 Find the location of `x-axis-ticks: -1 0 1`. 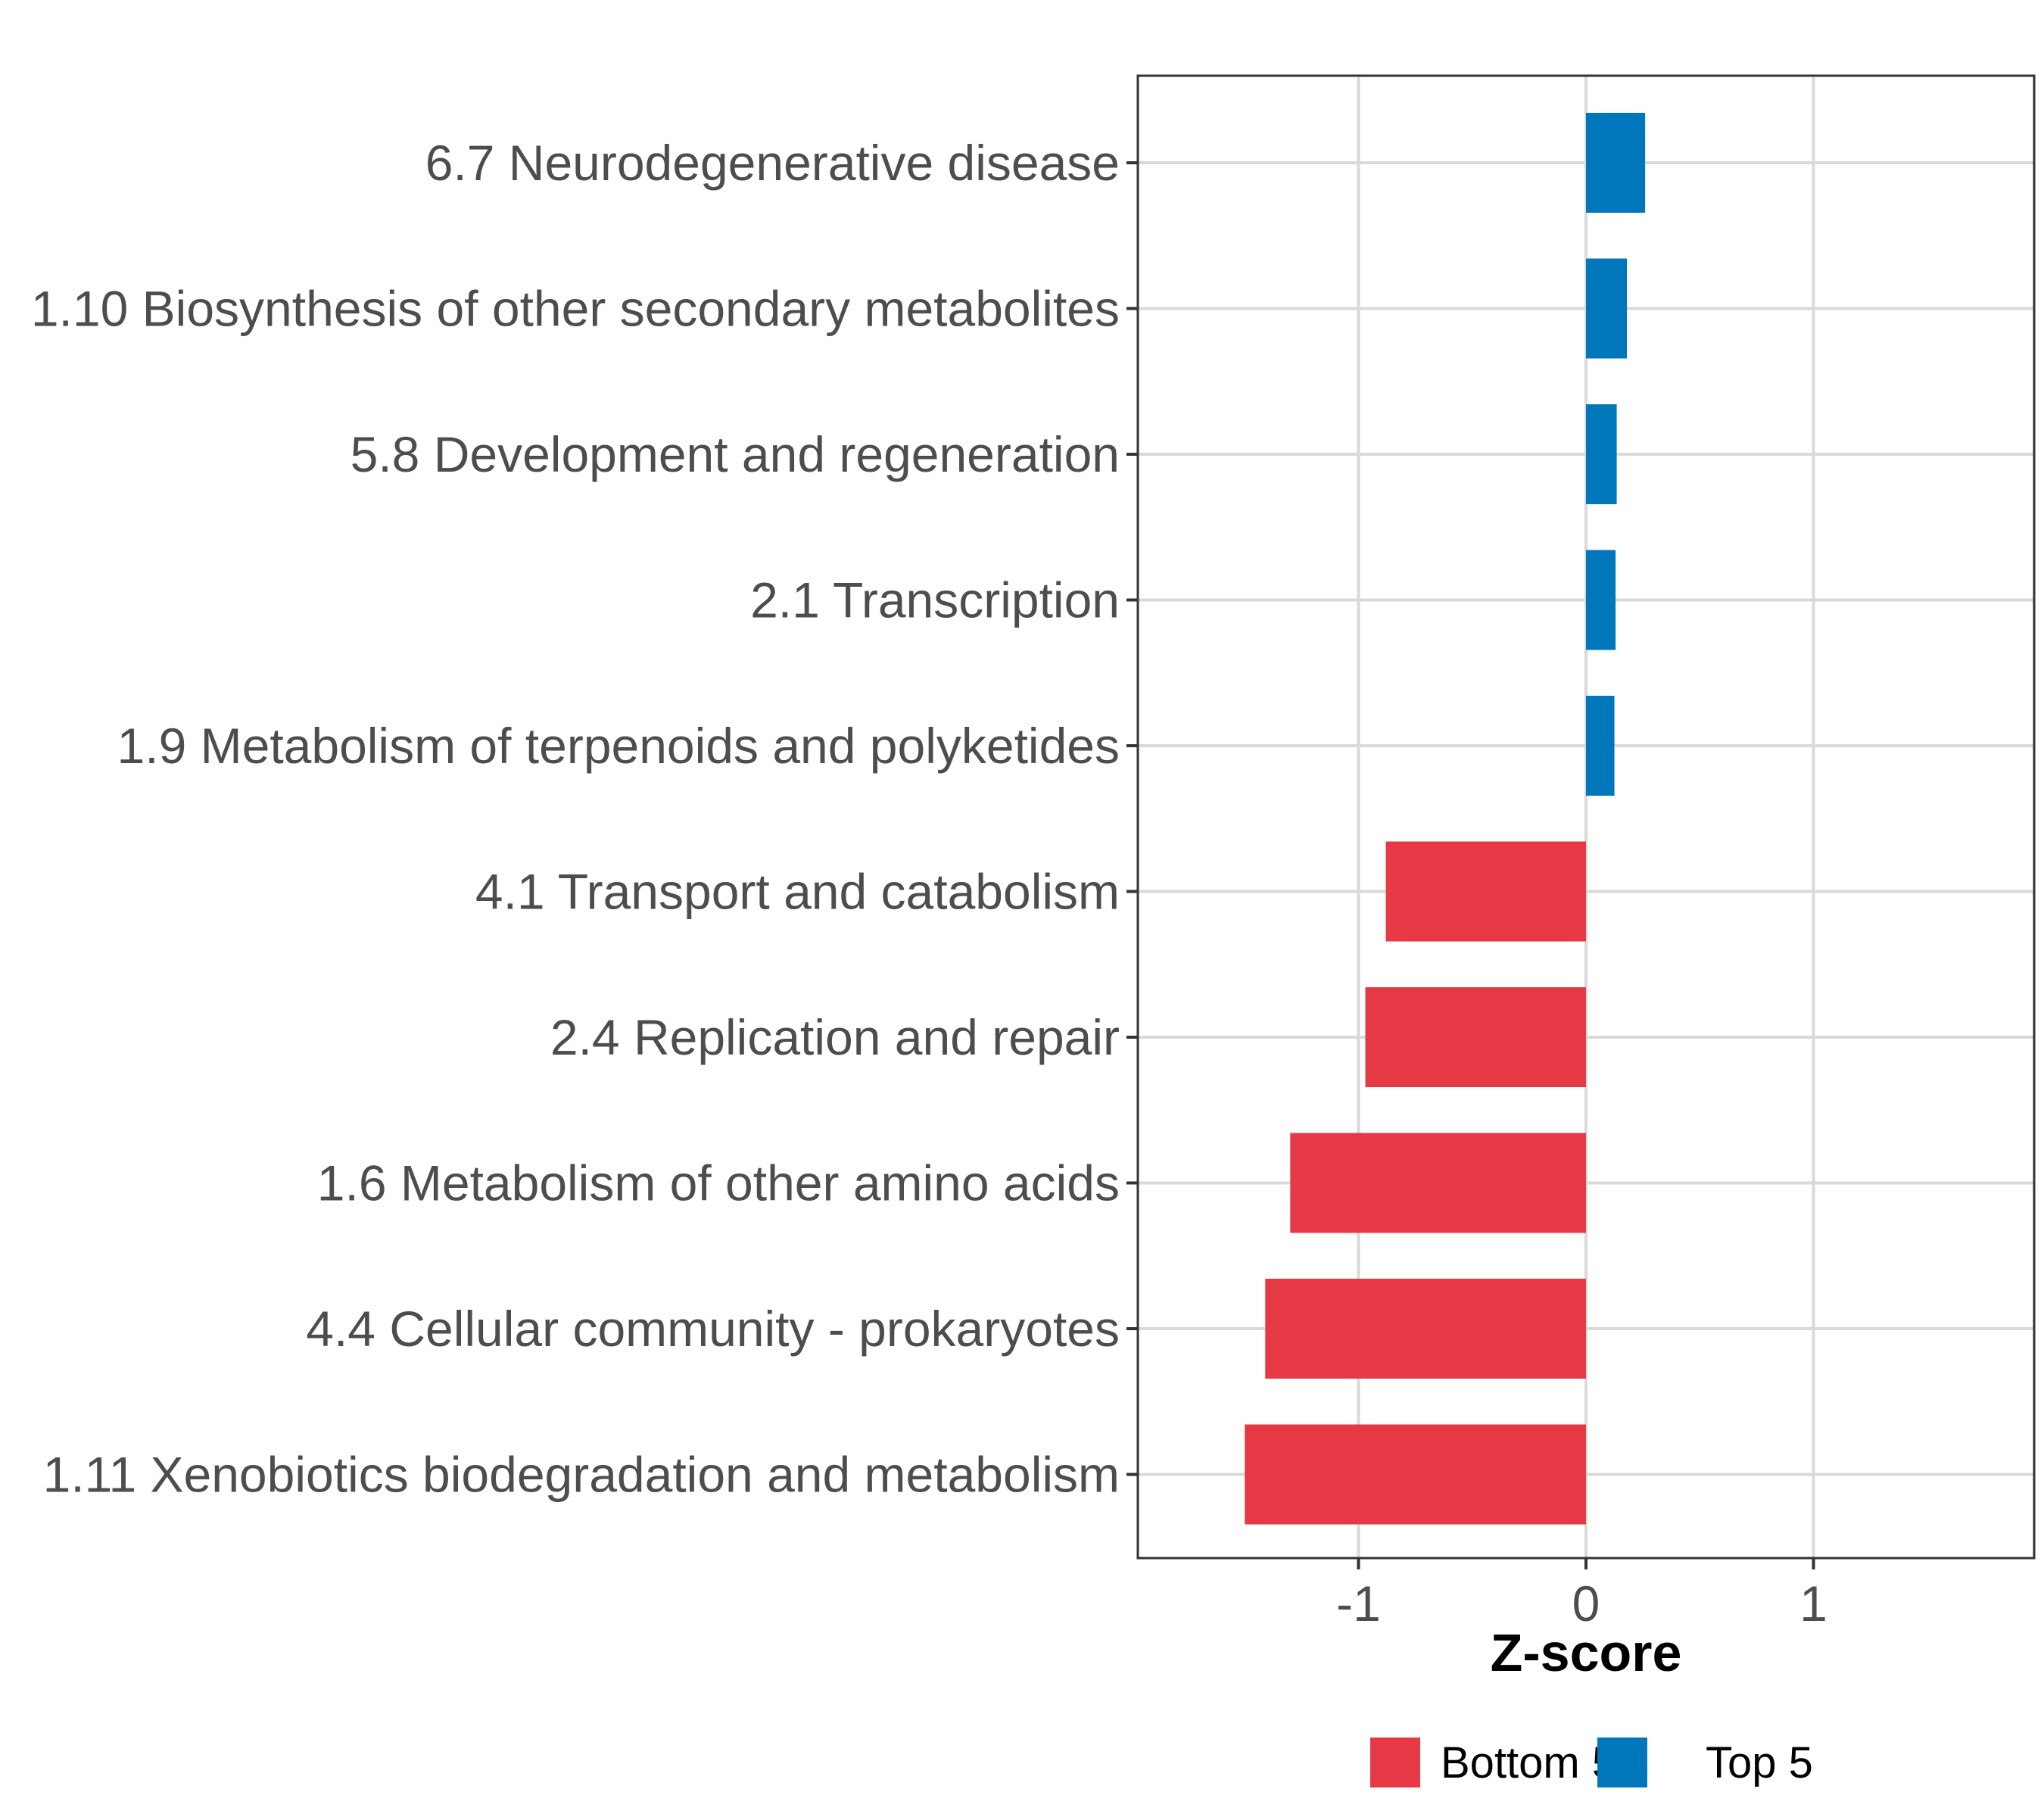

x-axis-ticks: -1 0 1 is located at coordinates (1581, 1595).